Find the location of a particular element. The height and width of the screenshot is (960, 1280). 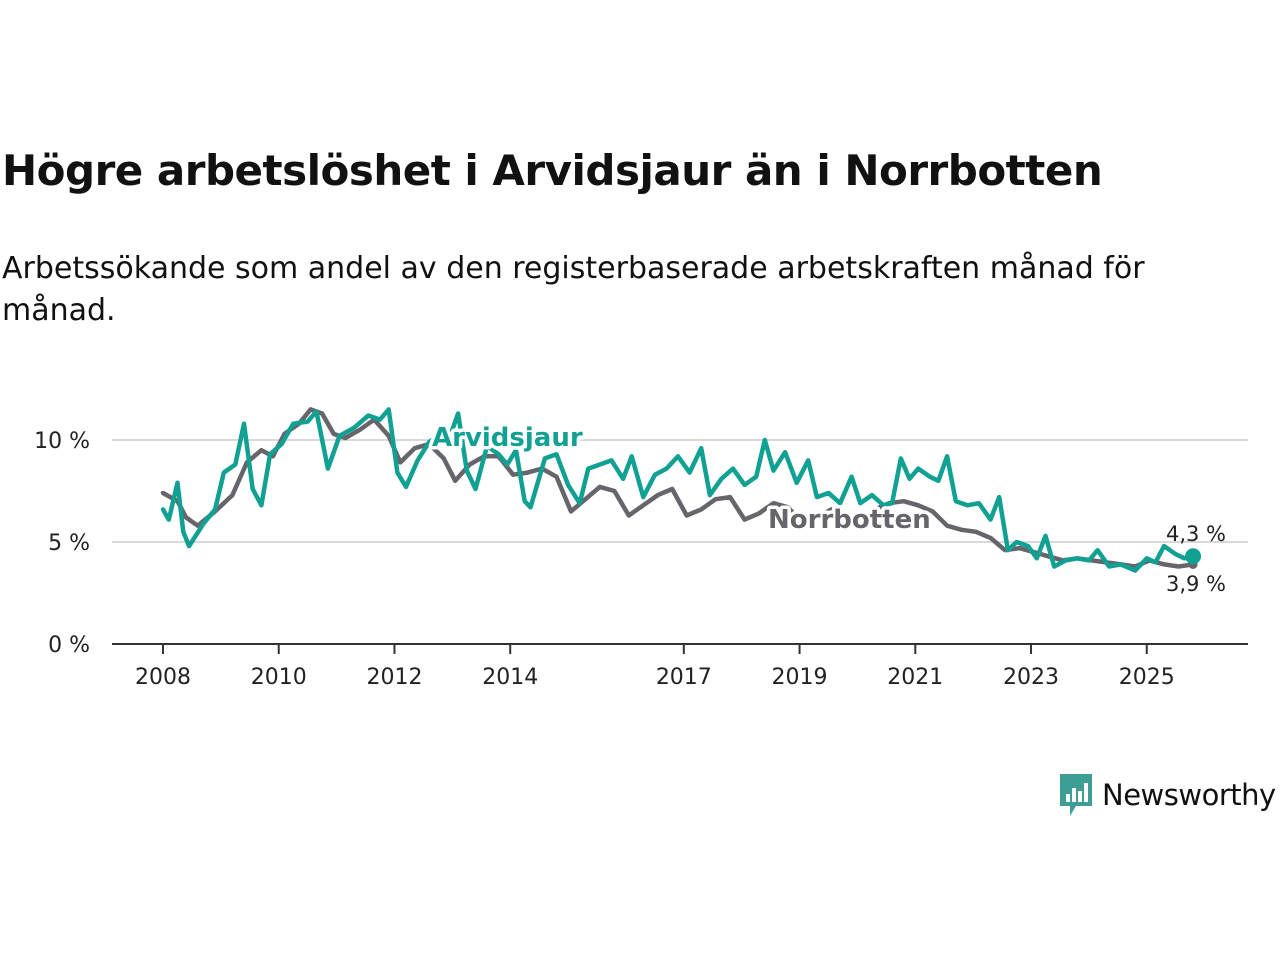

series-line-arvidsjaur is located at coordinates (678, 490).